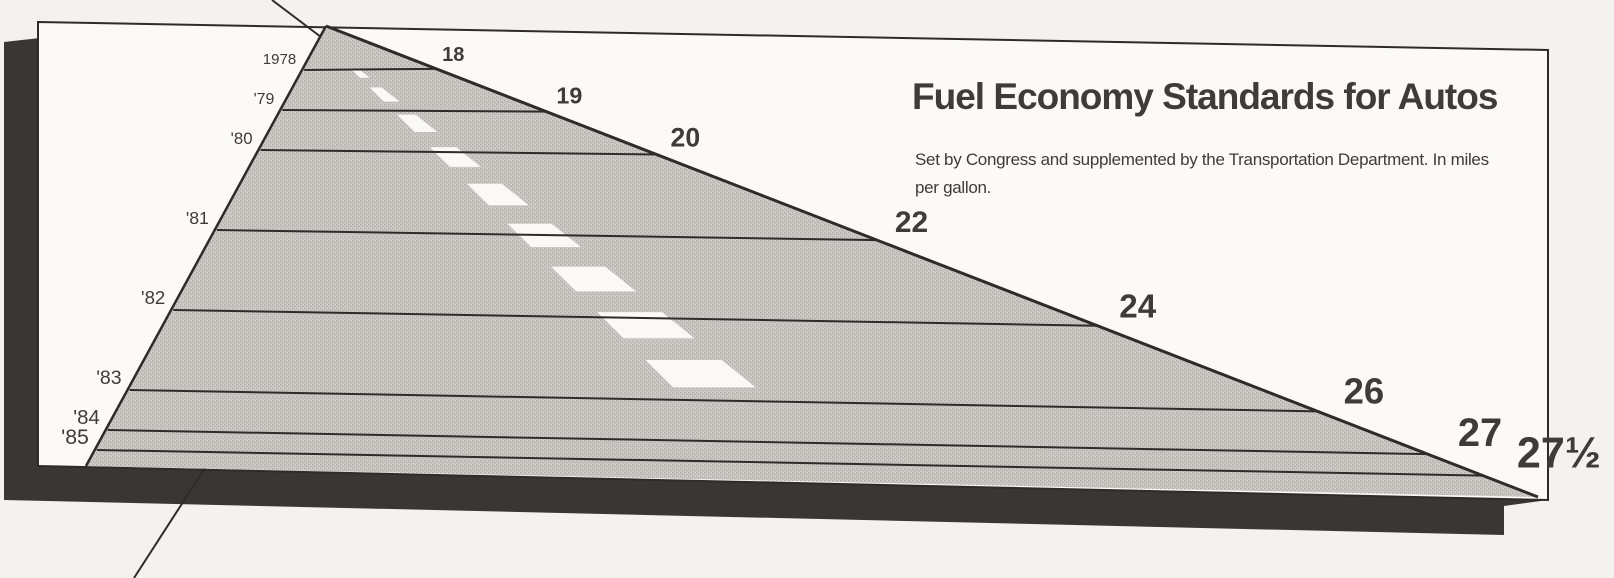  What do you see at coordinates (153, 297) in the screenshot?
I see `year-label: '82` at bounding box center [153, 297].